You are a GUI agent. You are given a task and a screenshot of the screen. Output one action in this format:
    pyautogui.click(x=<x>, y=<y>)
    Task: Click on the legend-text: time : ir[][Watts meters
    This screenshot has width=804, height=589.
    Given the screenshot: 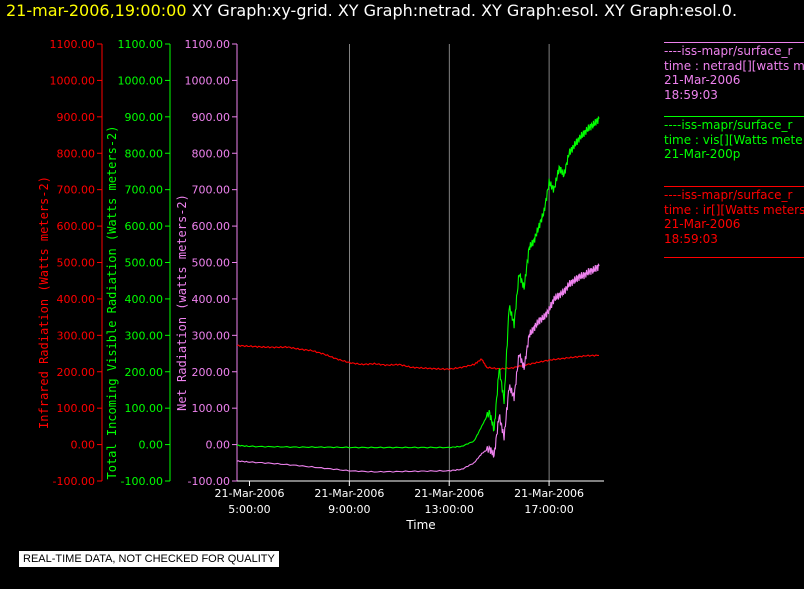 What is the action you would take?
    pyautogui.click(x=734, y=209)
    